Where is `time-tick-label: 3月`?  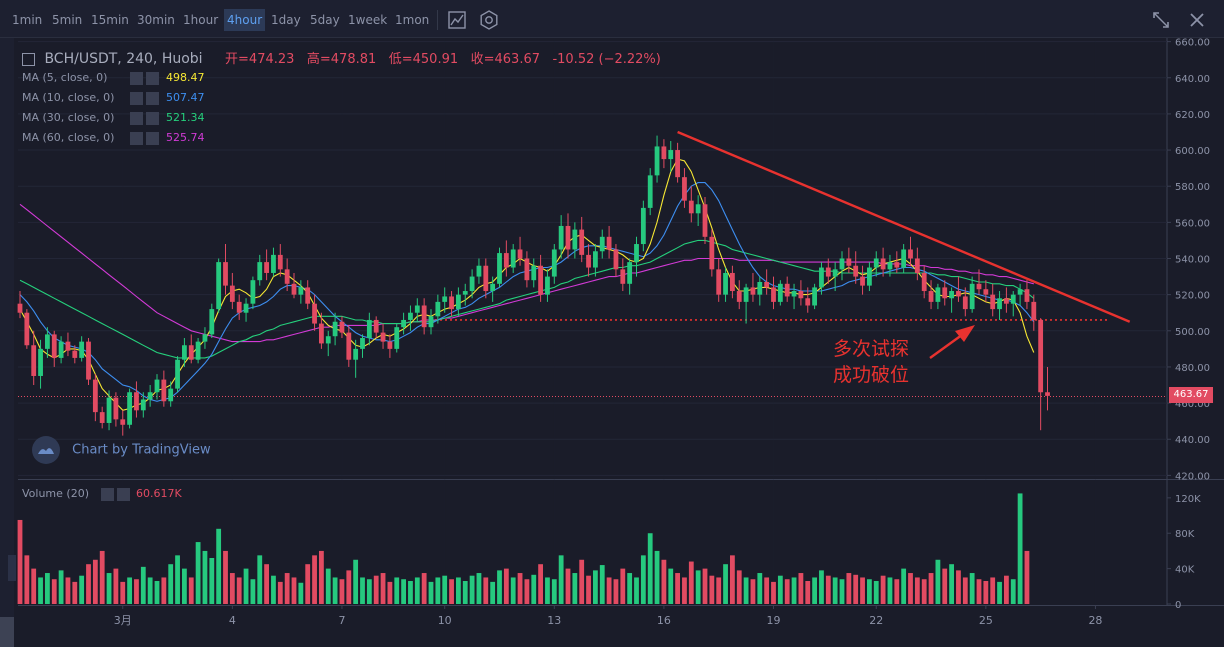 time-tick-label: 3月 is located at coordinates (123, 620).